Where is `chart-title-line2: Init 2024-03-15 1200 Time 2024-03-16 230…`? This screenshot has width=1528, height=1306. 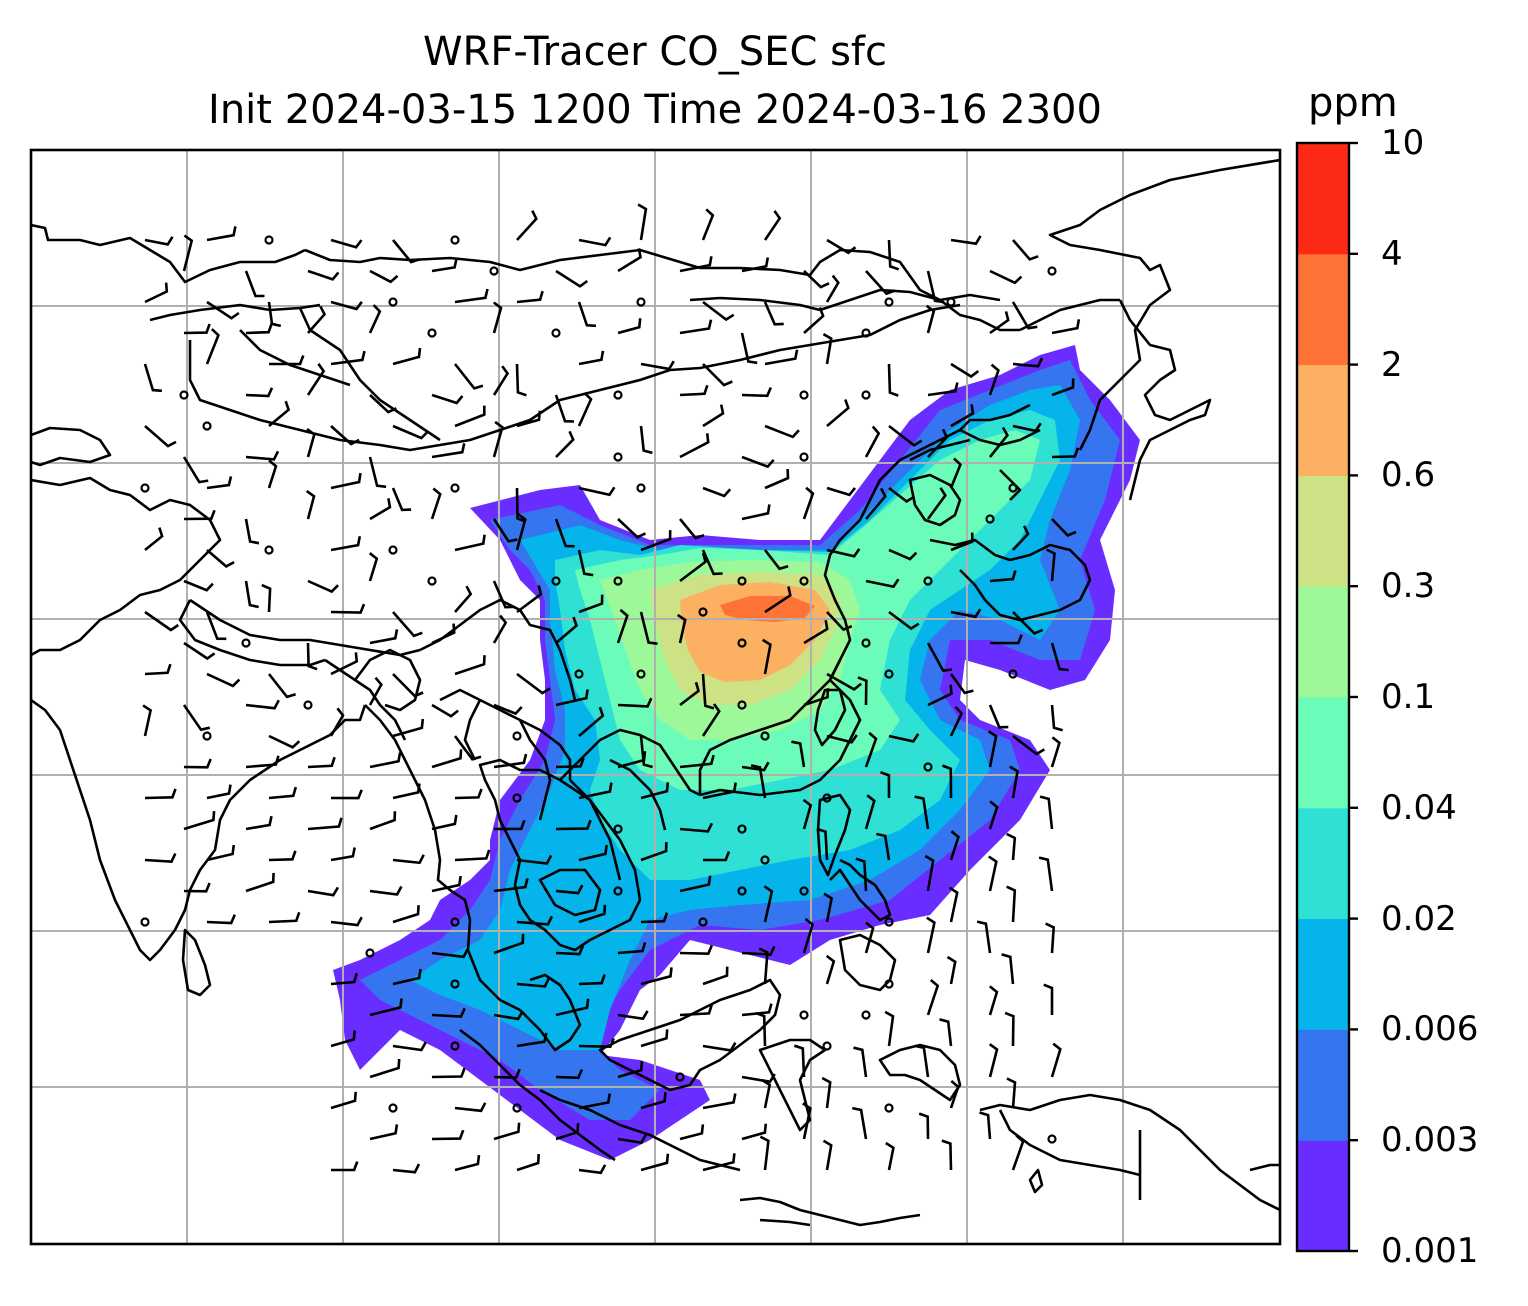
chart-title-line2: Init 2024-03-15 1200 Time 2024-03-16 230… is located at coordinates (655, 110).